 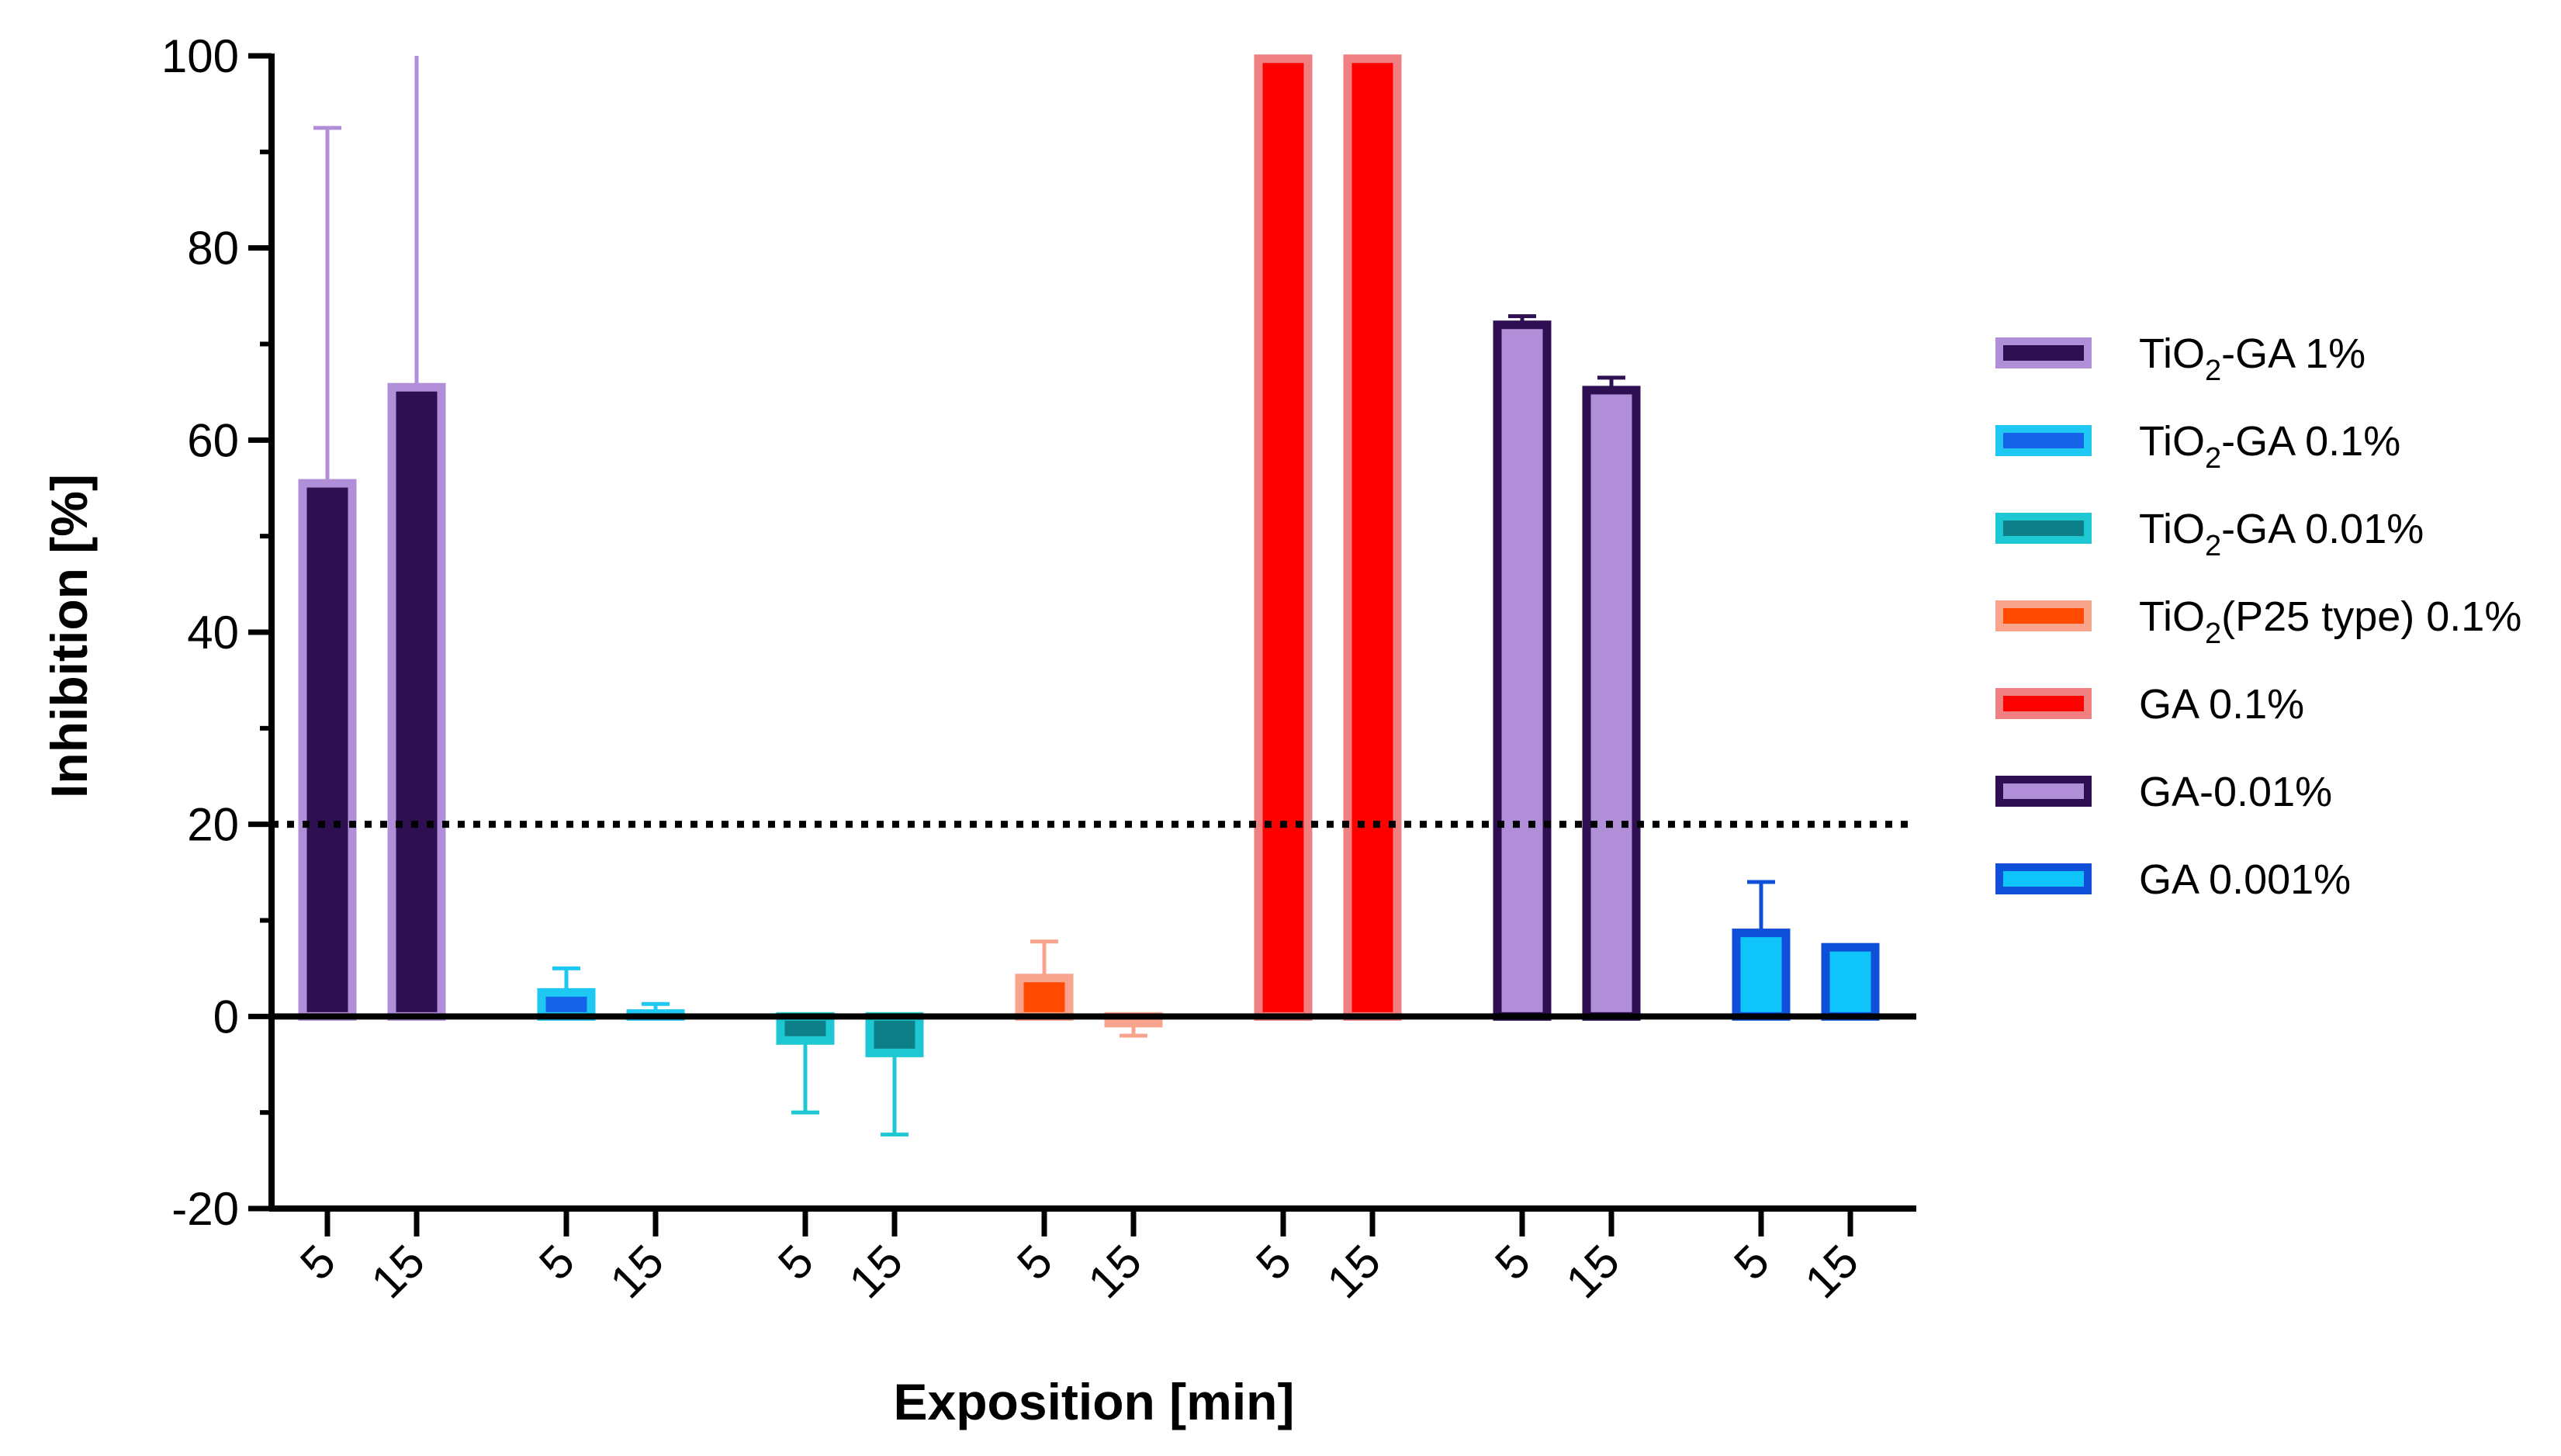 What do you see at coordinates (2269, 447) in the screenshot?
I see `legend-label: TiO2-GA 0.1%` at bounding box center [2269, 447].